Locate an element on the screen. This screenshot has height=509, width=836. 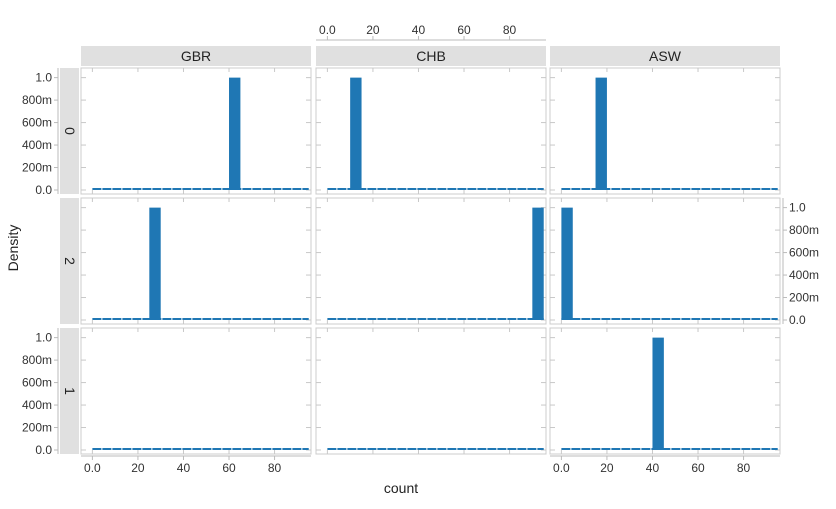
panel-2-asw is located at coordinates (665, 261).